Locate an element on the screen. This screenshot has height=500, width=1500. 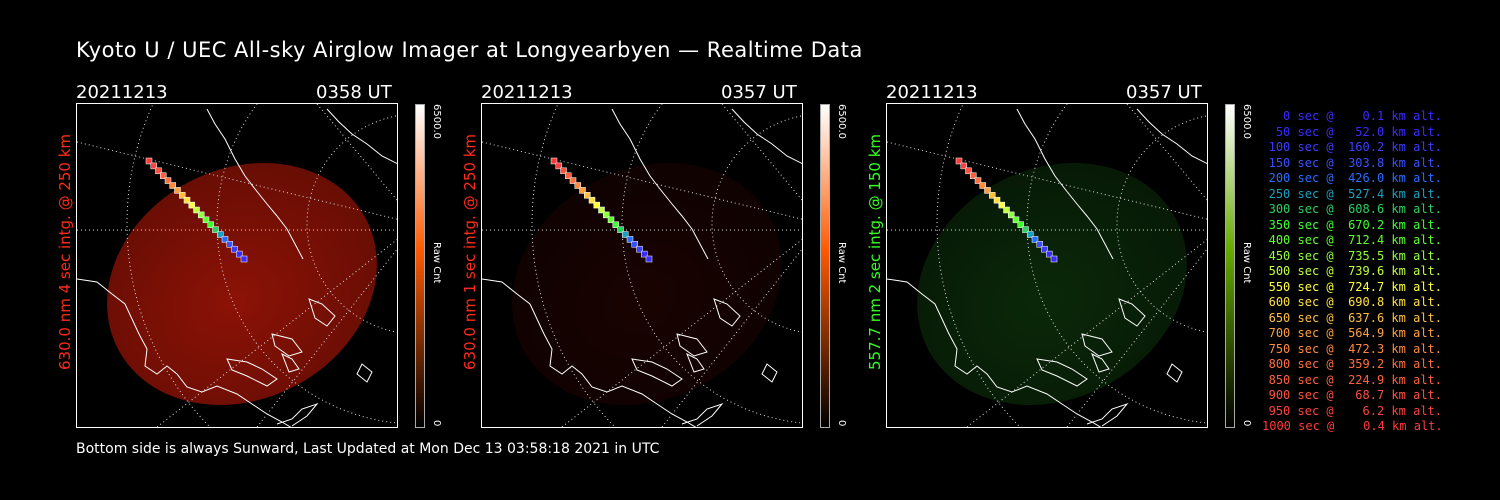
legend-row: 450 sec @ 735.5 km alt. is located at coordinates (1355, 255).